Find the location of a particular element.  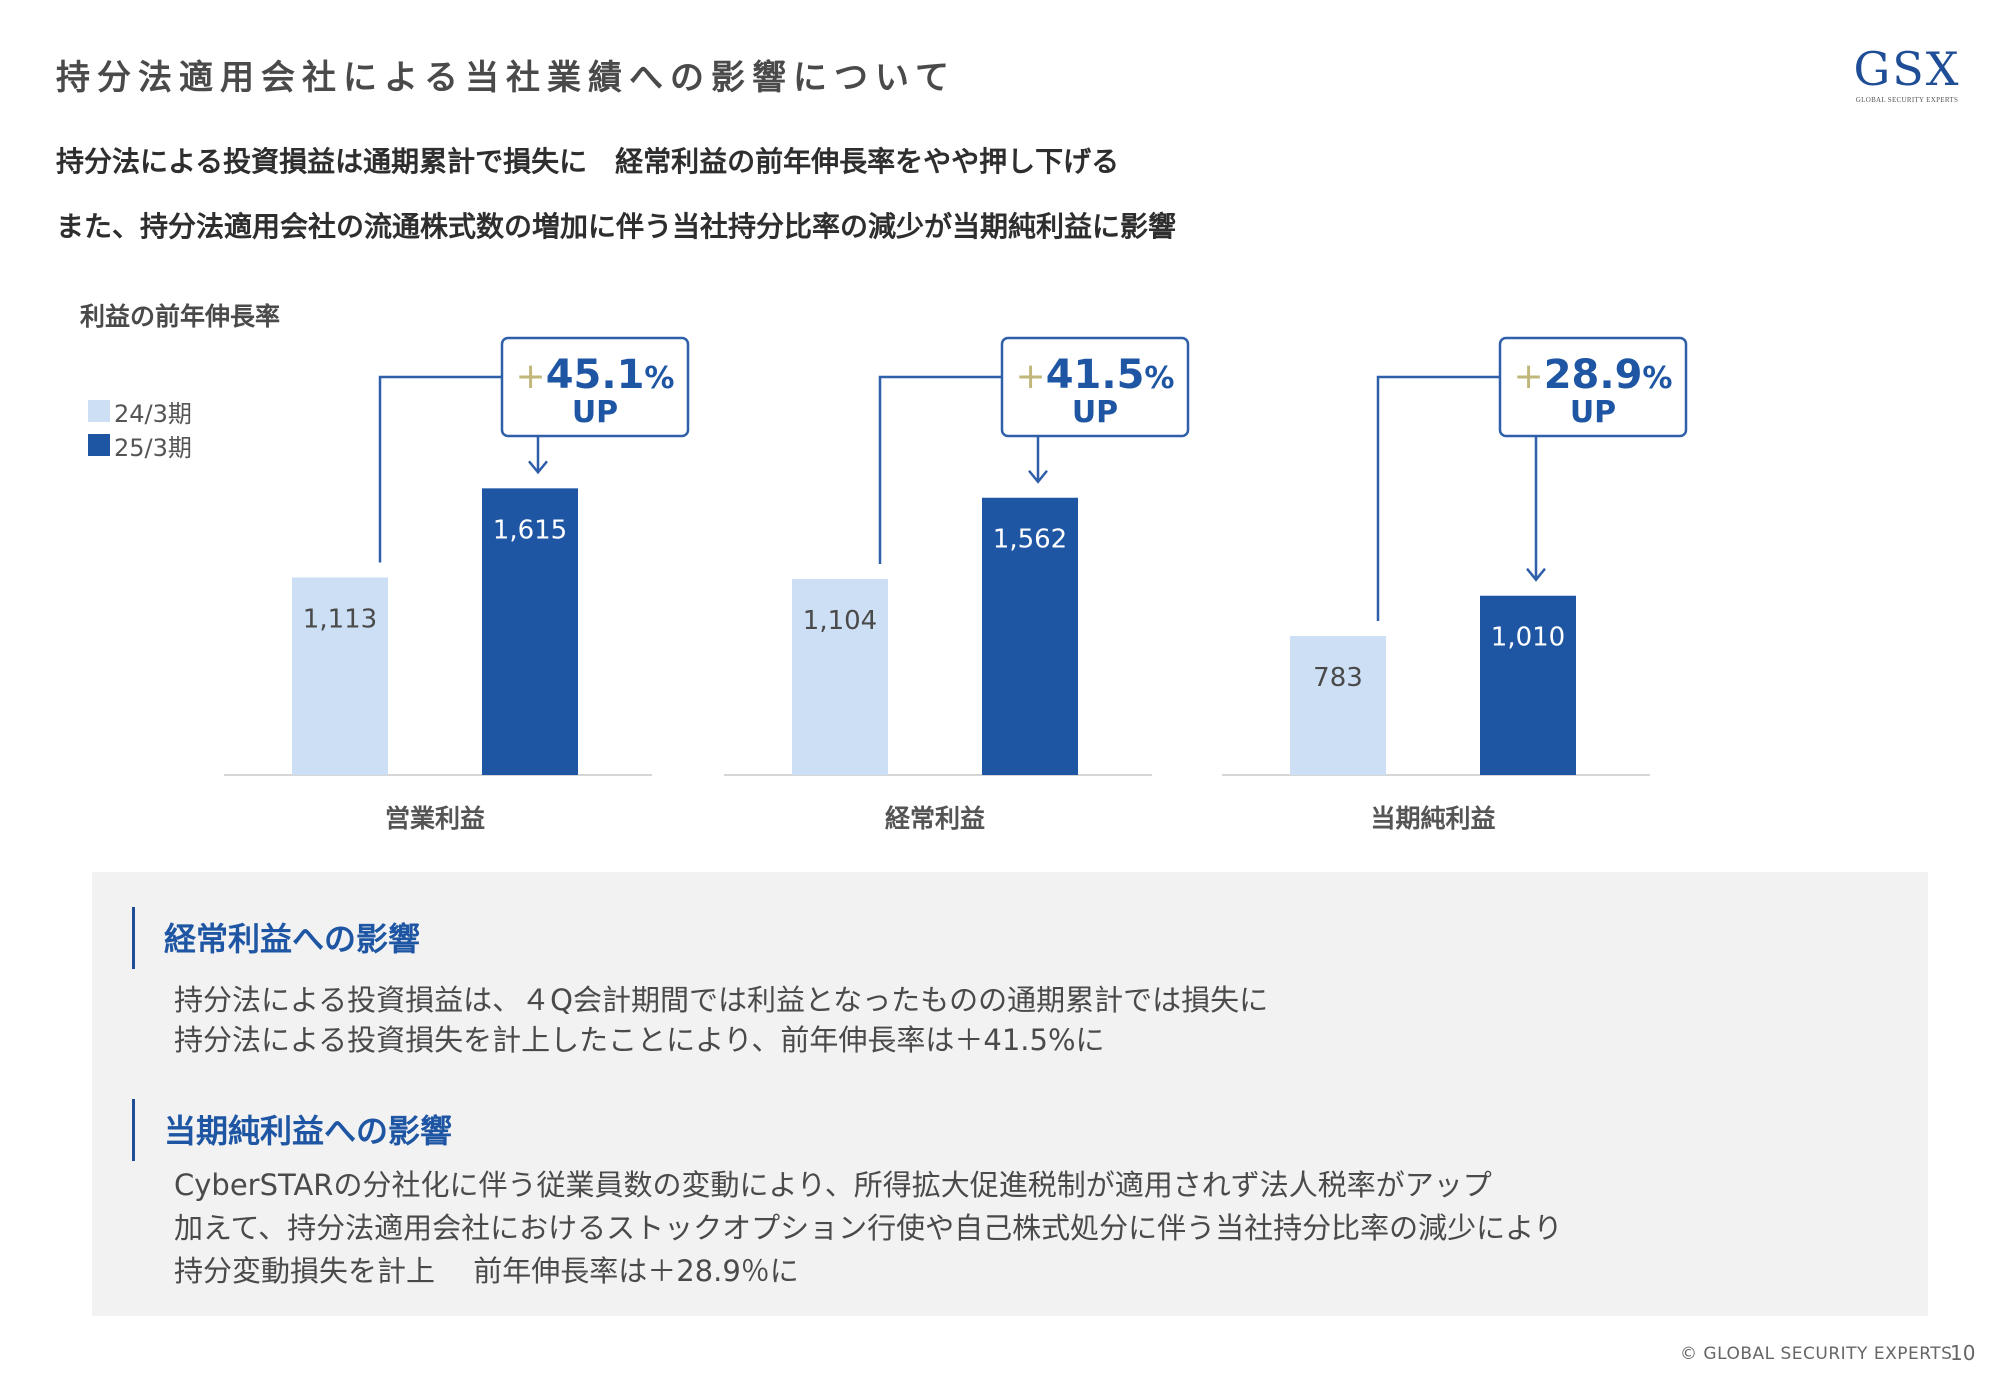

bar-value-label: 1,010 is located at coordinates (1528, 638).